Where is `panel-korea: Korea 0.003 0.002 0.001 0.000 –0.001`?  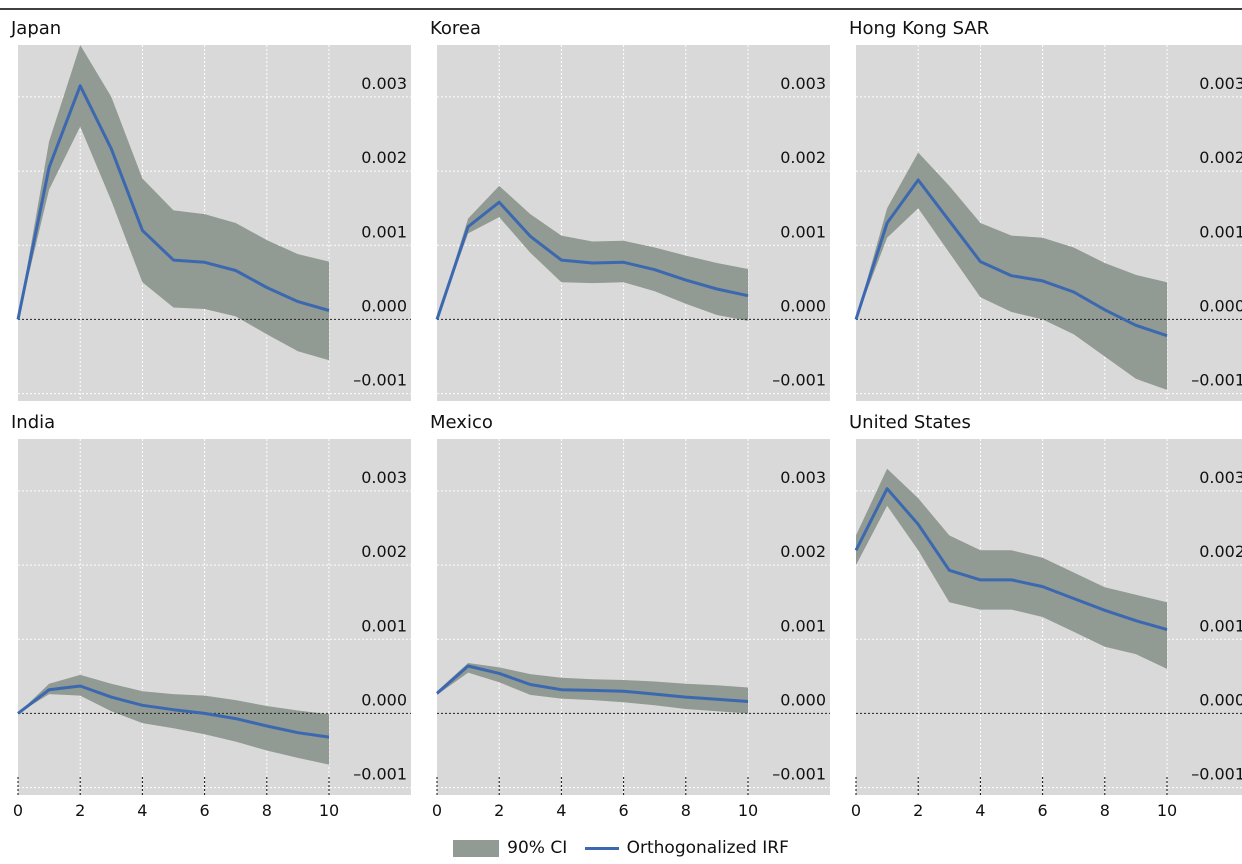
panel-korea: Korea 0.003 0.002 0.001 0.000 –0.001 is located at coordinates (630, 209).